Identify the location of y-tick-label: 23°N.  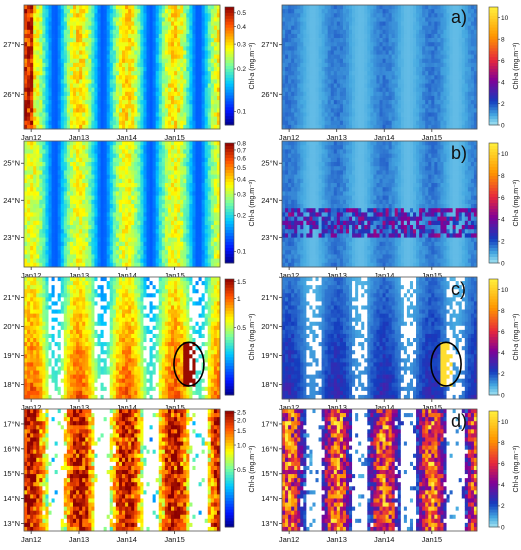
(269, 237).